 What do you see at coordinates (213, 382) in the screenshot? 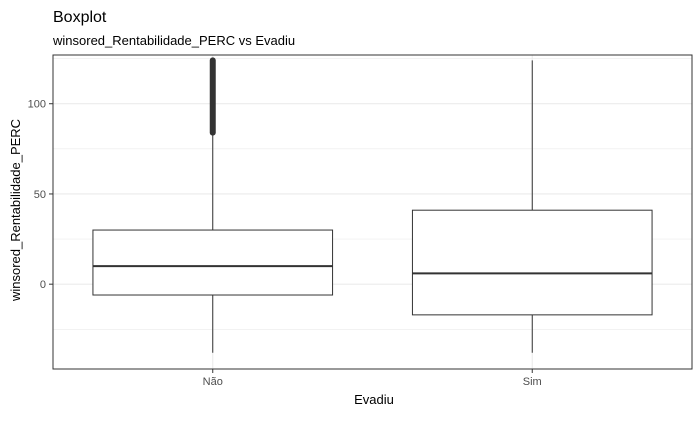
I see `x-tick-label: Não` at bounding box center [213, 382].